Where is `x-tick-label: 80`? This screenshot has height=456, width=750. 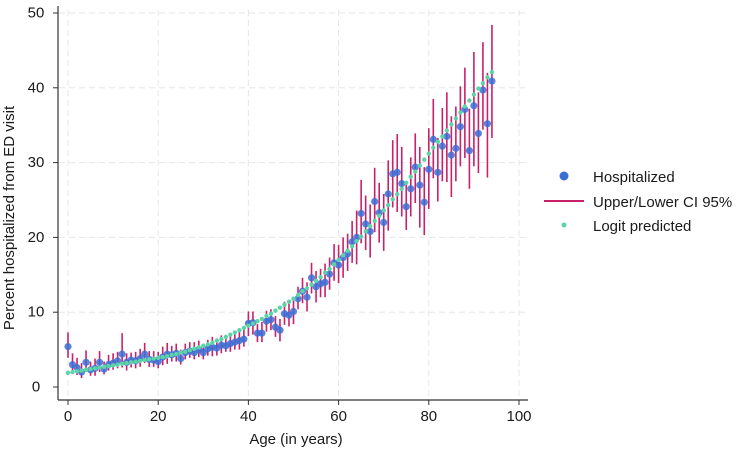 x-tick-label: 80 is located at coordinates (428, 416).